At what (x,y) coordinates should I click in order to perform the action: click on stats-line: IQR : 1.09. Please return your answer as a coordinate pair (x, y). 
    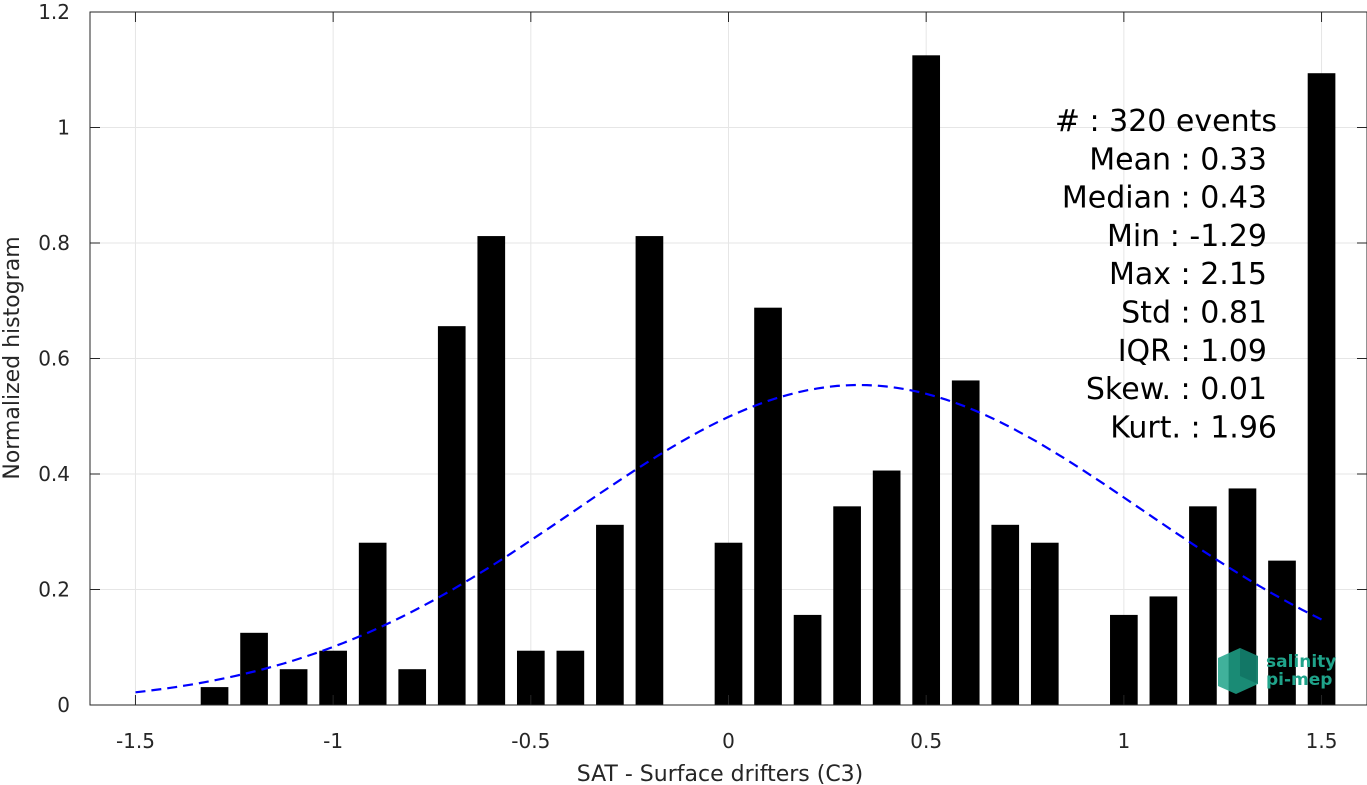
    Looking at the image, I should click on (1192, 351).